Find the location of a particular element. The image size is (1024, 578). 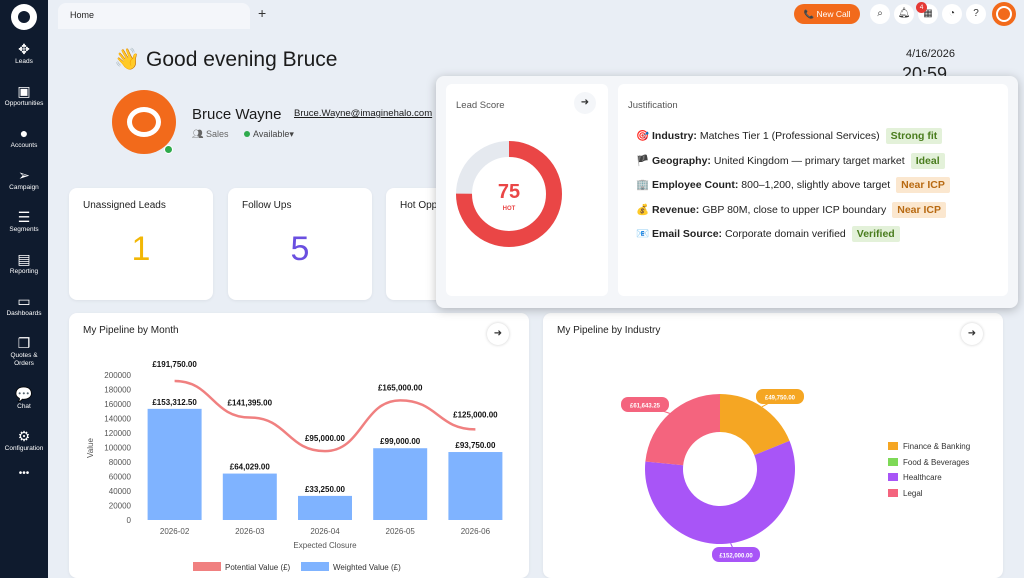

row-text: United Kingdom — primary target market is located at coordinates (809, 160).